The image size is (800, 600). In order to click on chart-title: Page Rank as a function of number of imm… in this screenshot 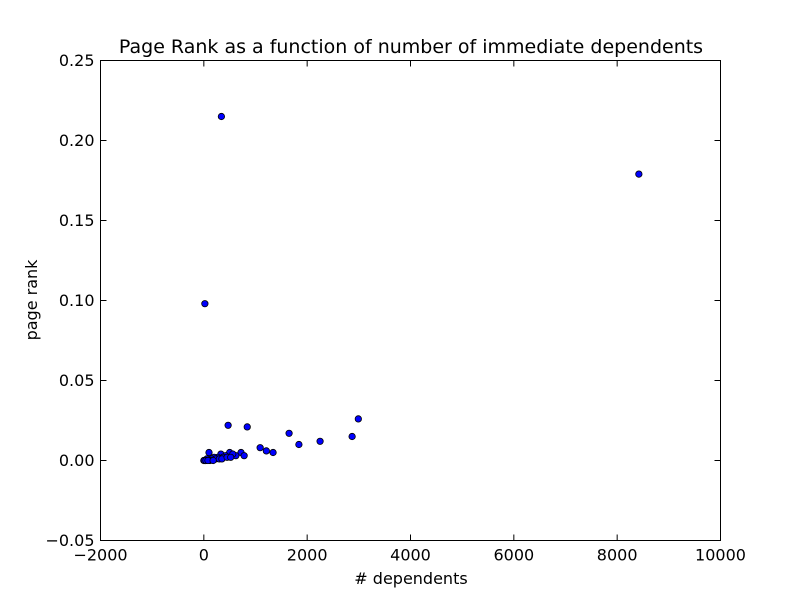, I will do `click(411, 47)`.